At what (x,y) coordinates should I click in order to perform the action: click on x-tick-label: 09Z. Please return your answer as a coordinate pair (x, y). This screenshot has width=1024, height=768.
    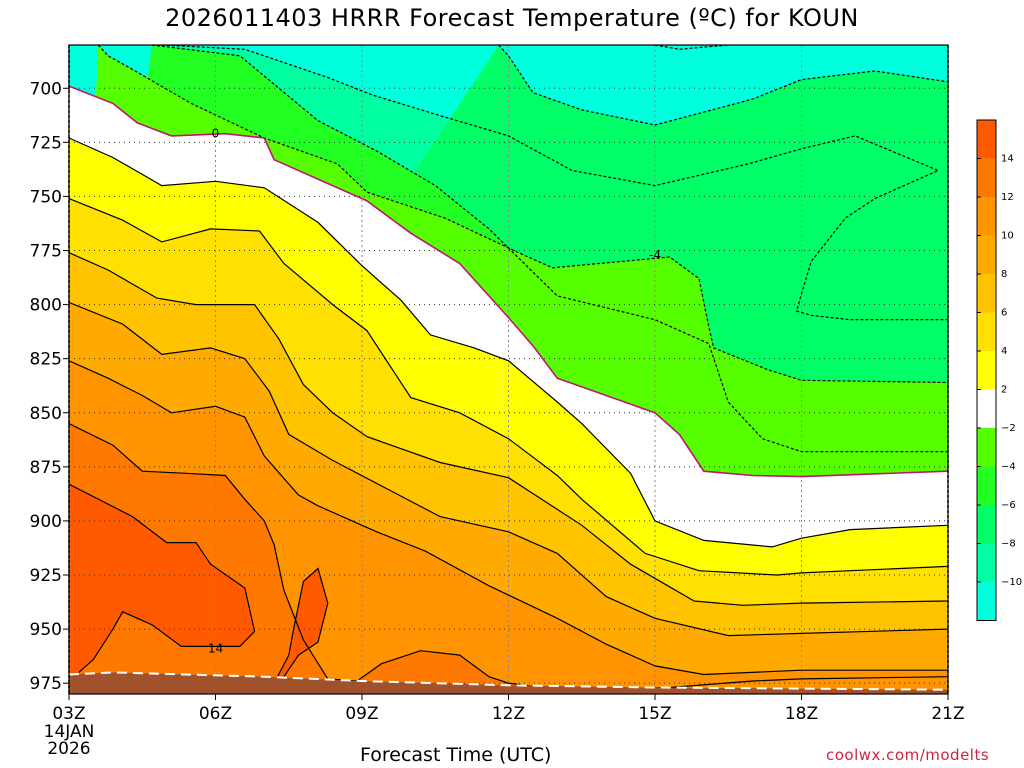
    Looking at the image, I should click on (361, 714).